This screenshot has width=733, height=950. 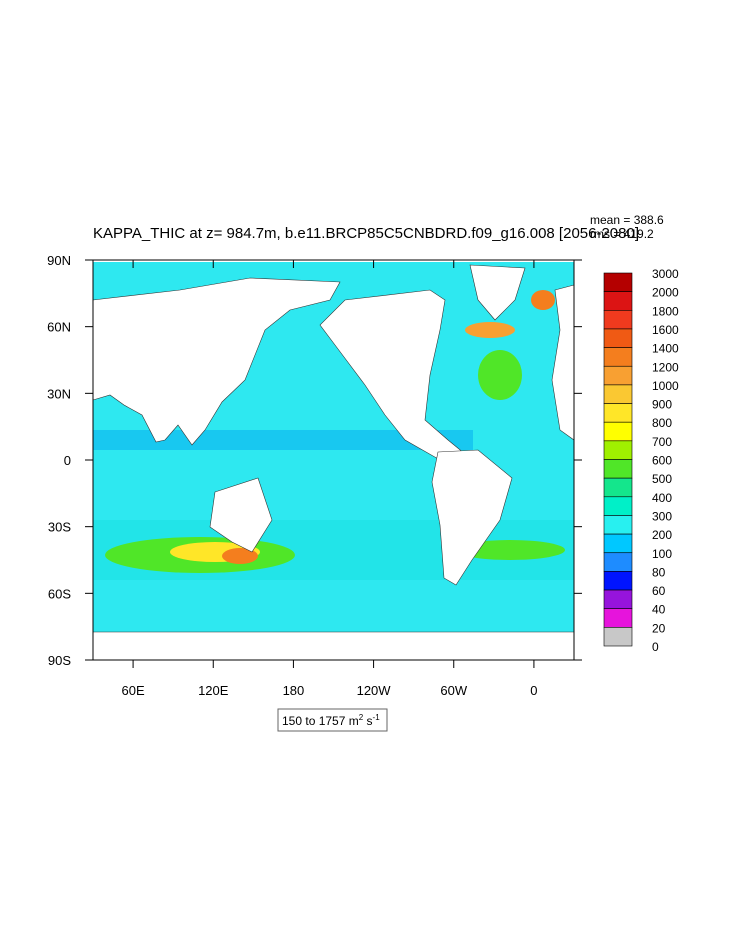 I want to click on colorbar-label: 1200, so click(x=665, y=367).